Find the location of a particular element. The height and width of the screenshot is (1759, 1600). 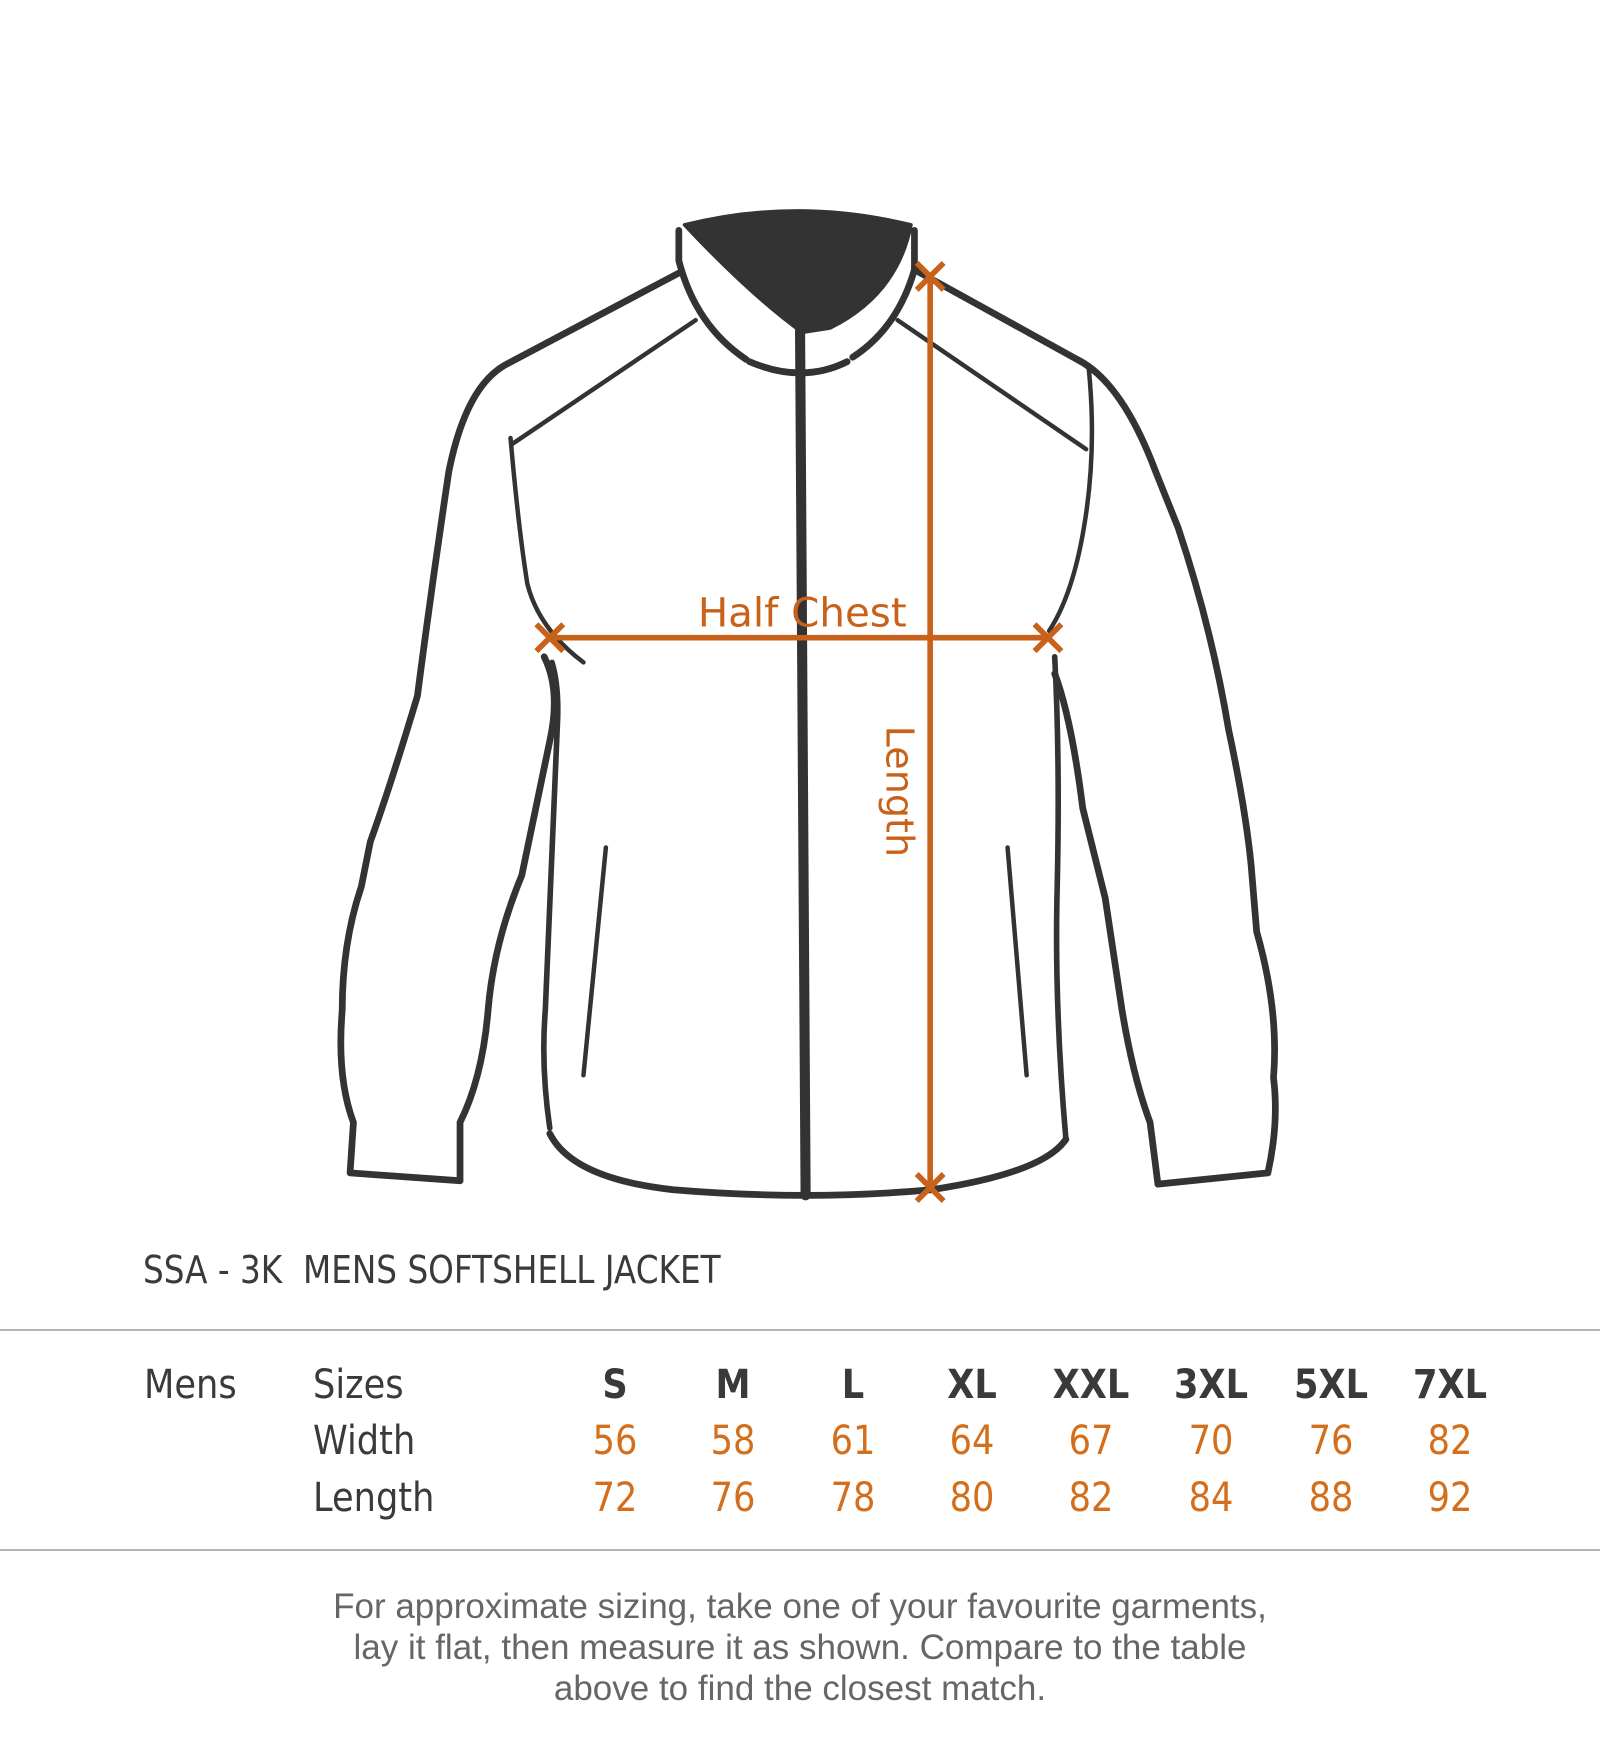

left-body-side is located at coordinates (551, 895).